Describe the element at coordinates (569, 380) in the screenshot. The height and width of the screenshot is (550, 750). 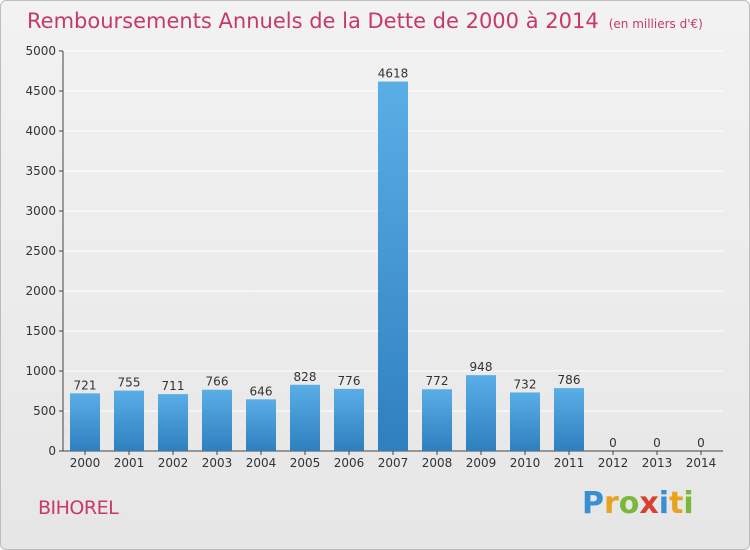
I see `value-label-2011: 786` at that location.